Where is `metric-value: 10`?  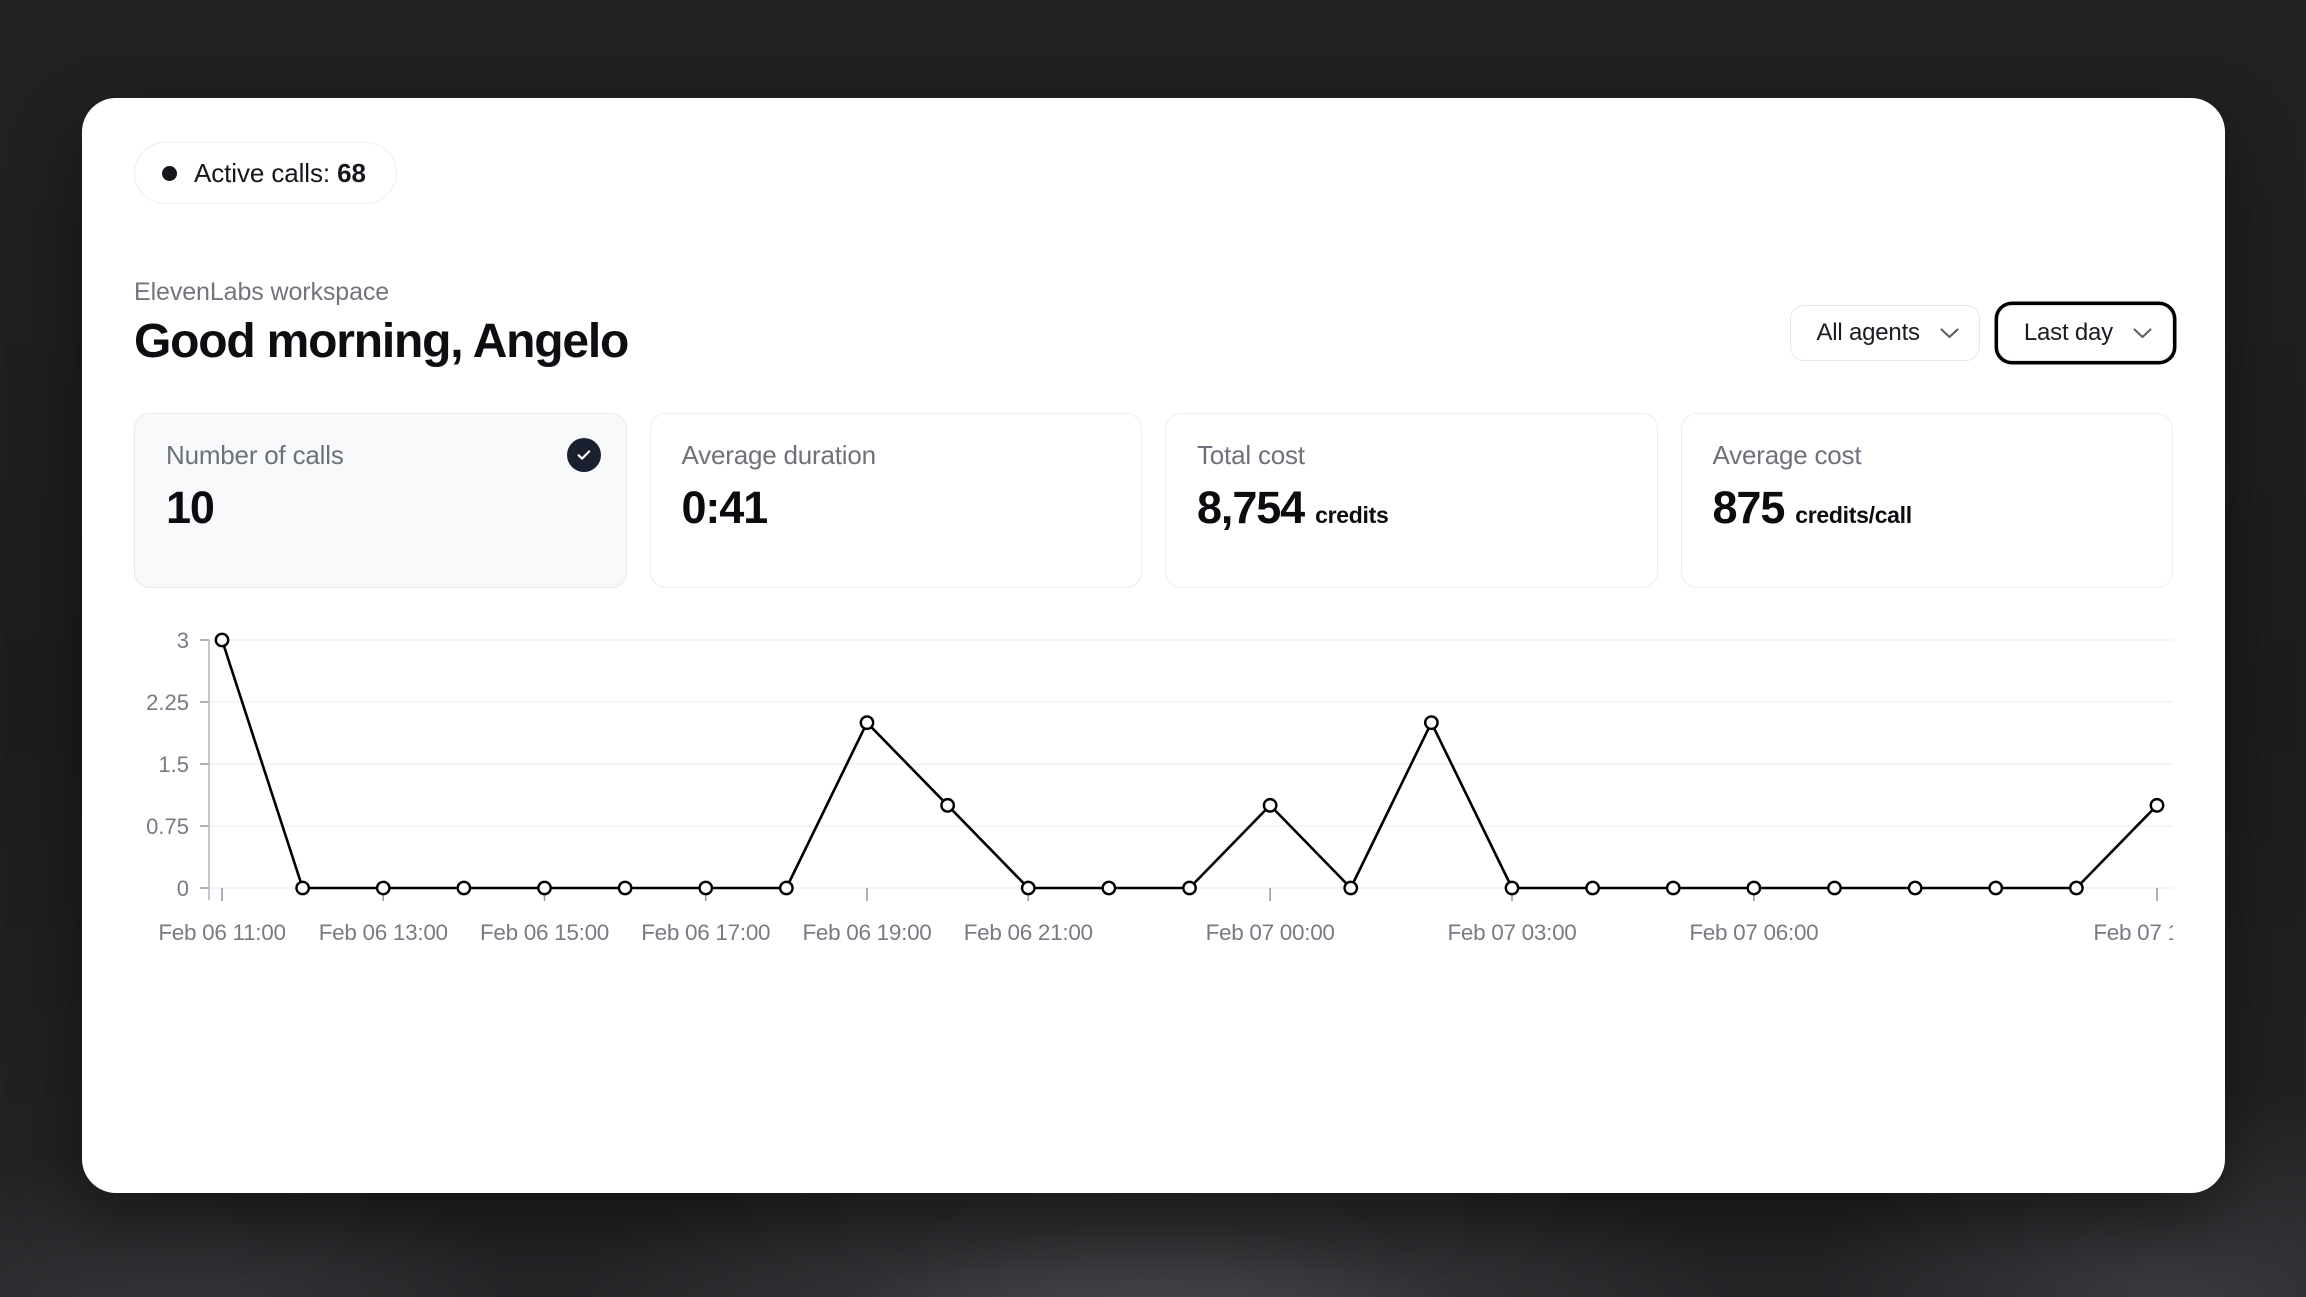
metric-value: 10 is located at coordinates (190, 507).